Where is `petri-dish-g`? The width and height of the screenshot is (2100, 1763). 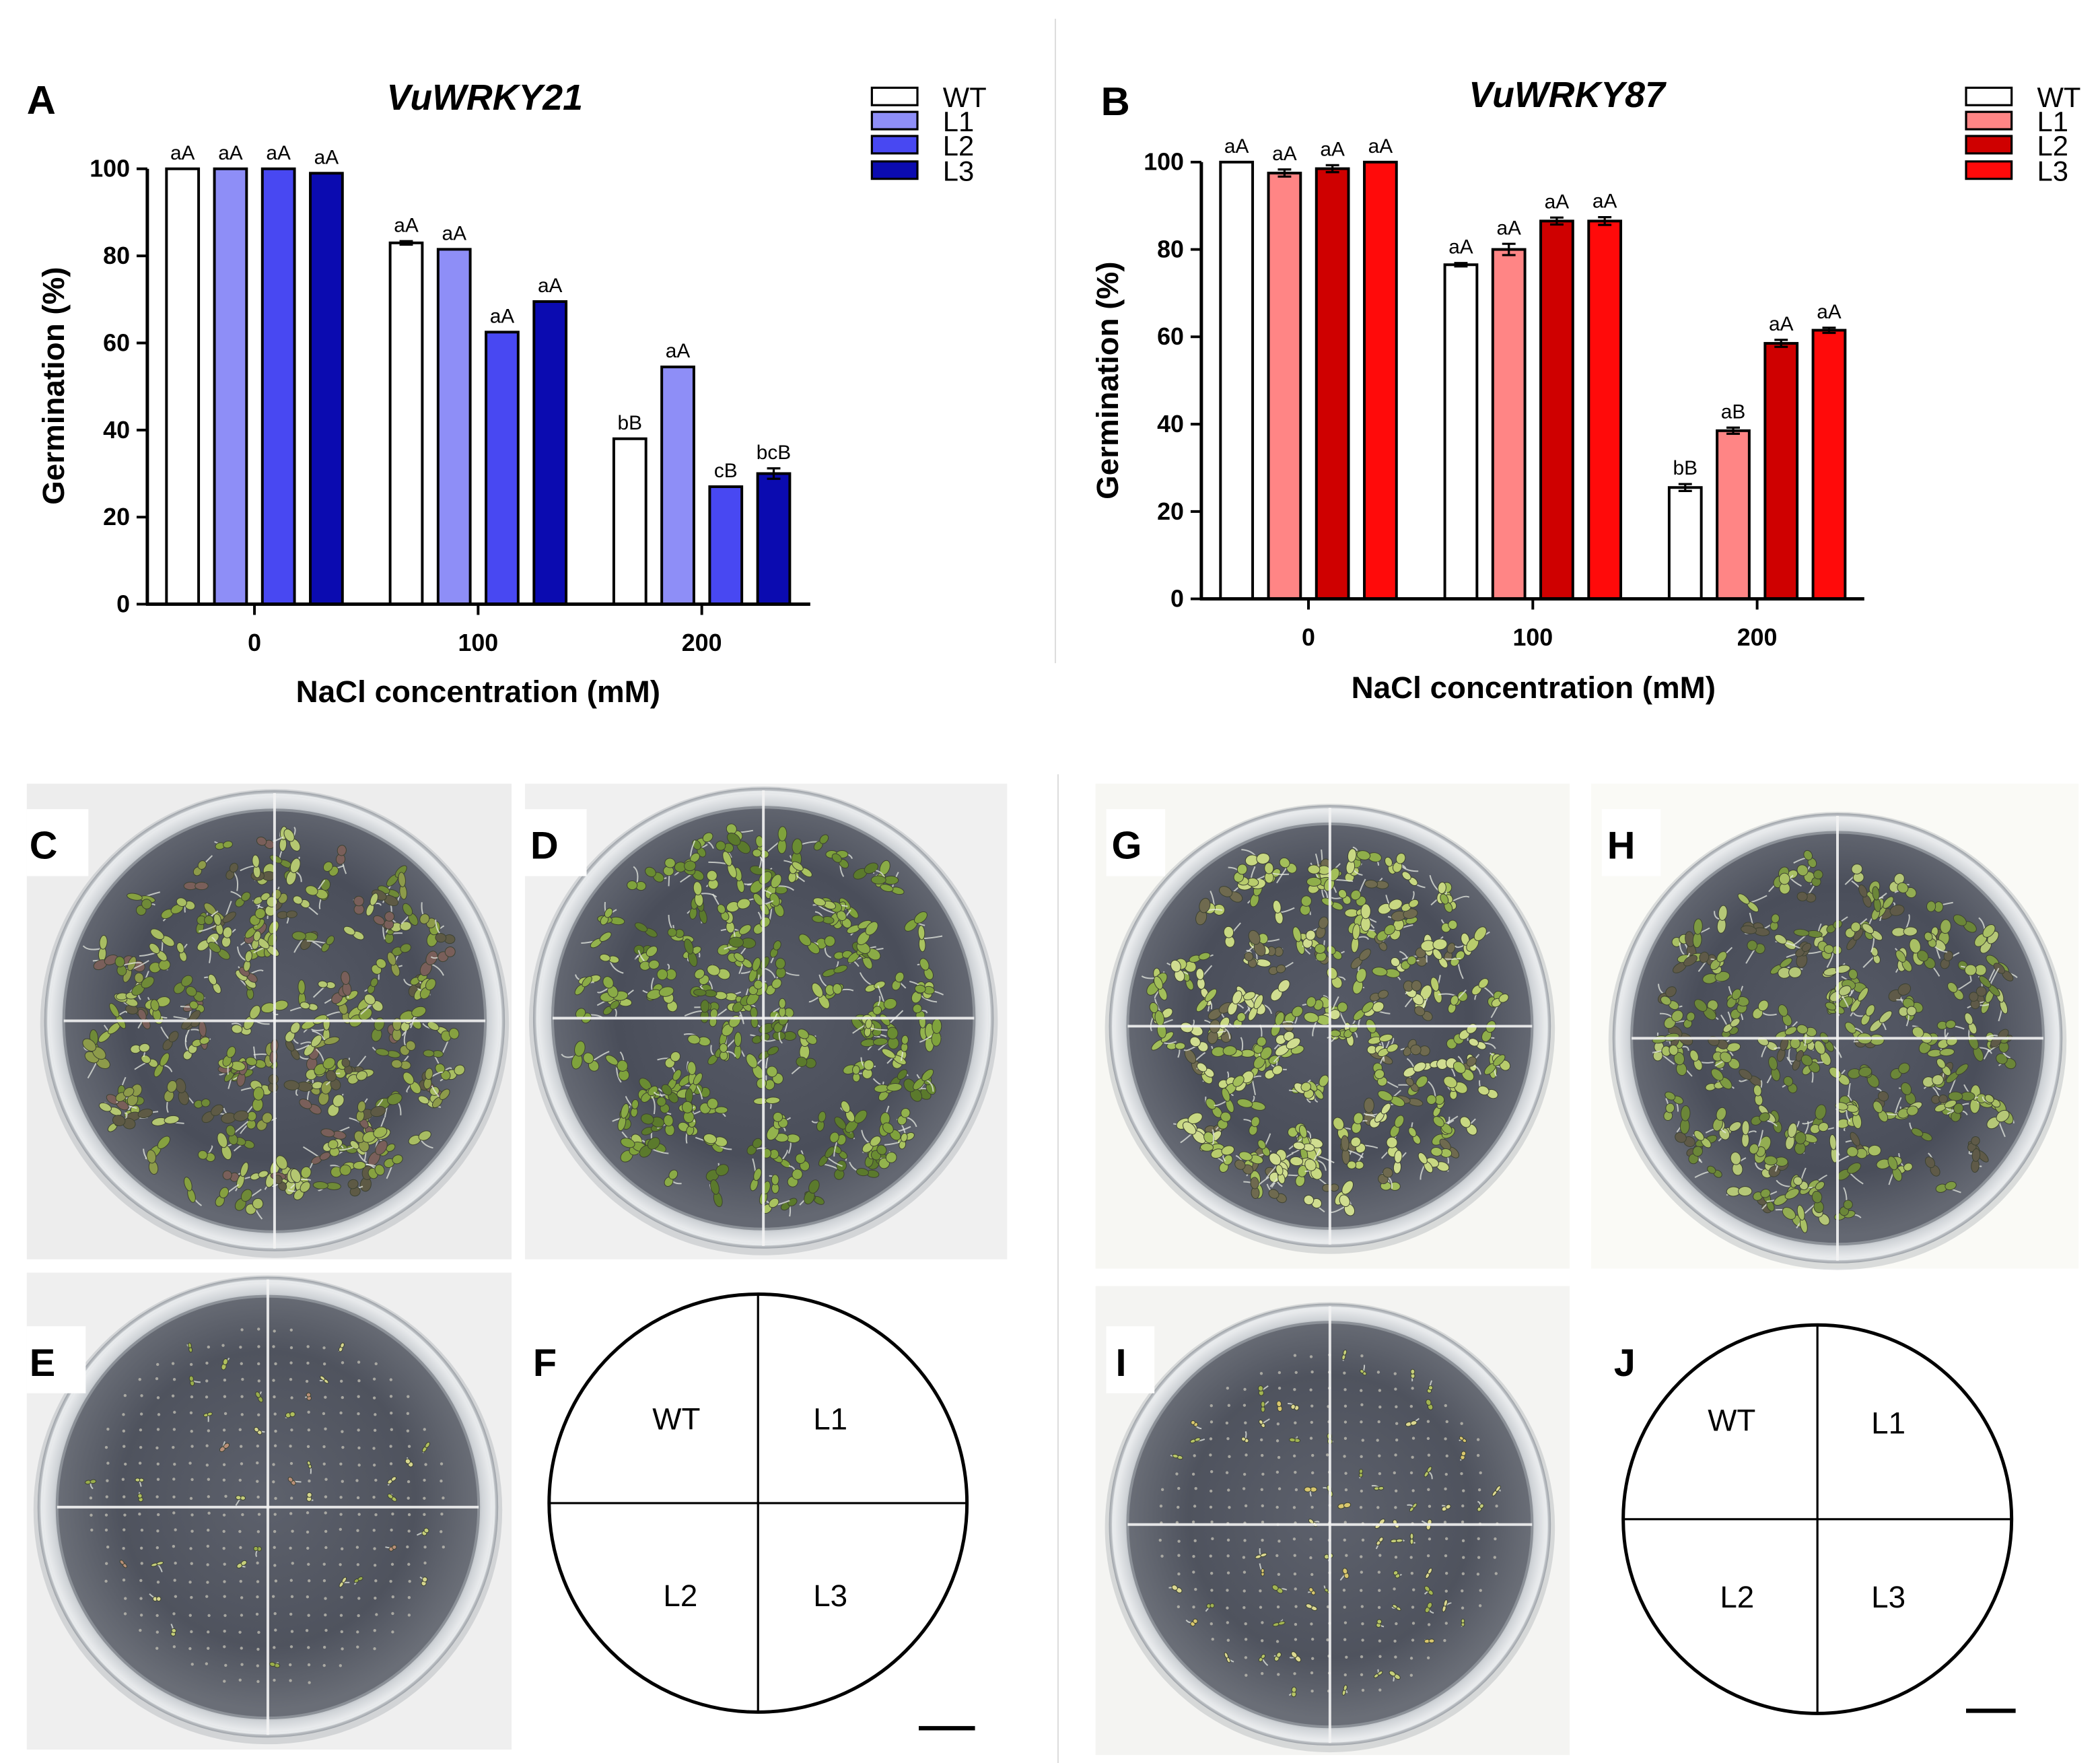
petri-dish-g is located at coordinates (1330, 1029).